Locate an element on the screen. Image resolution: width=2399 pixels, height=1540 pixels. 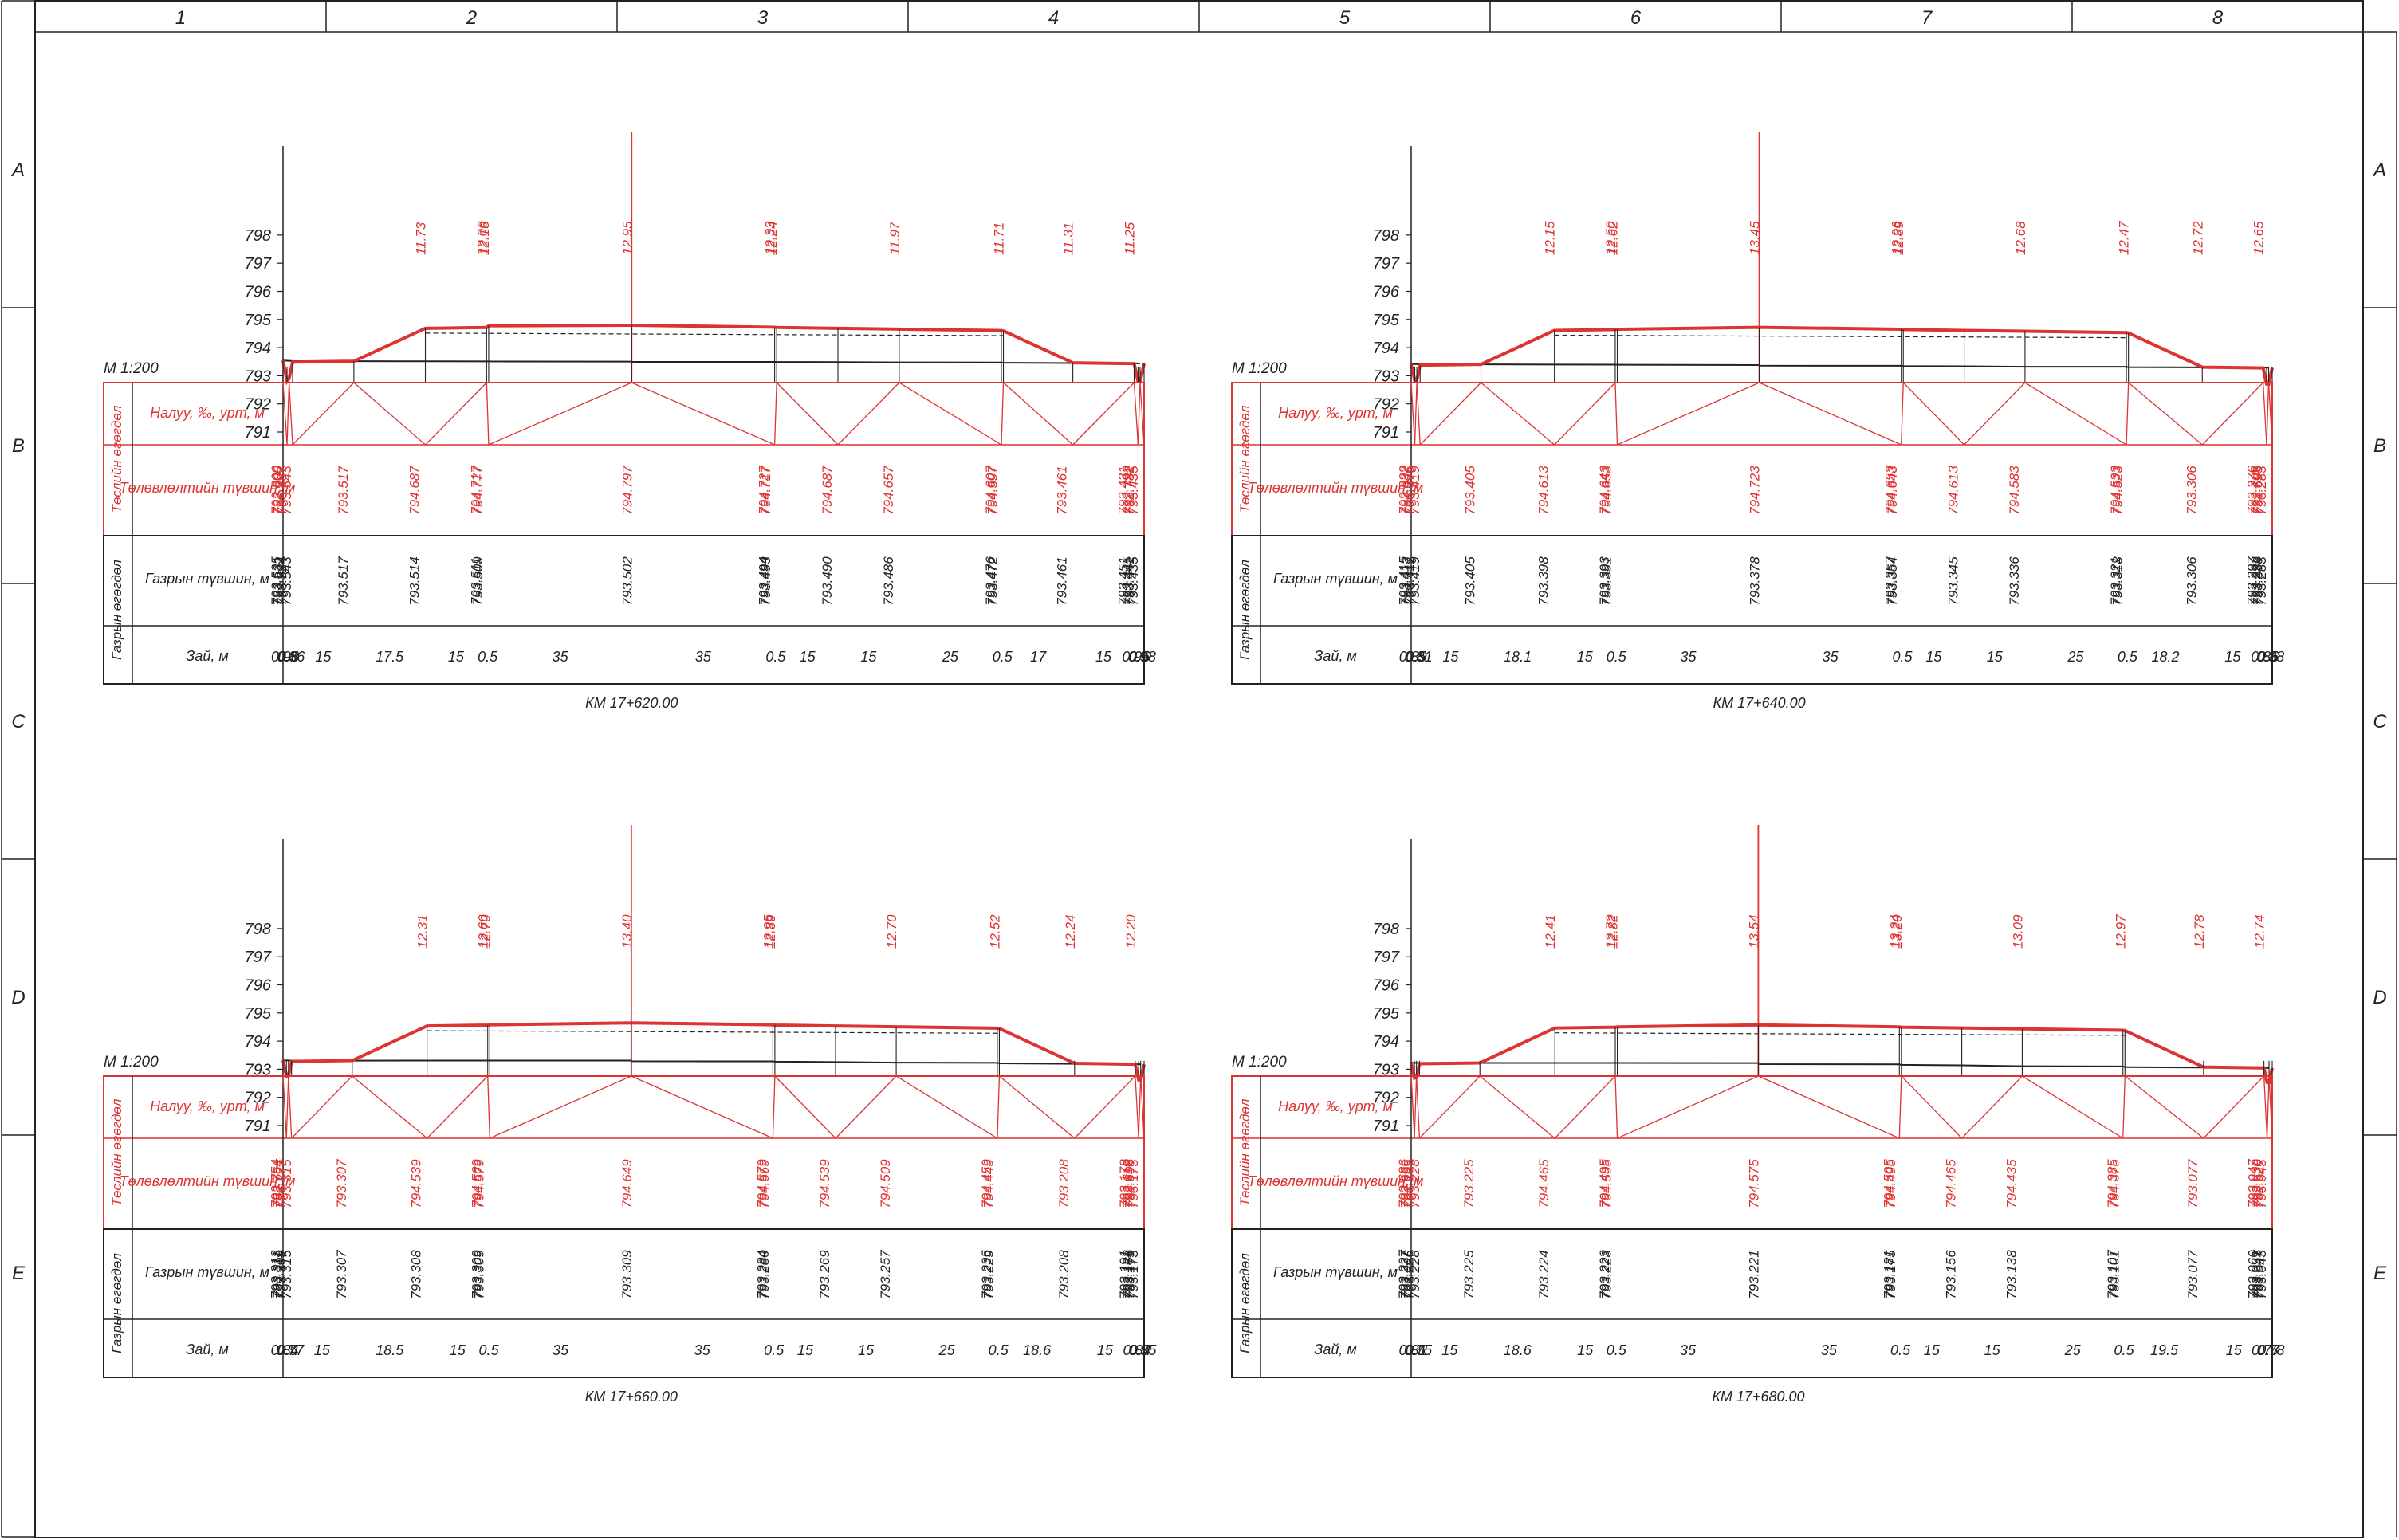
design-elevation: 794.385 is located at coordinates (2112, 1183).